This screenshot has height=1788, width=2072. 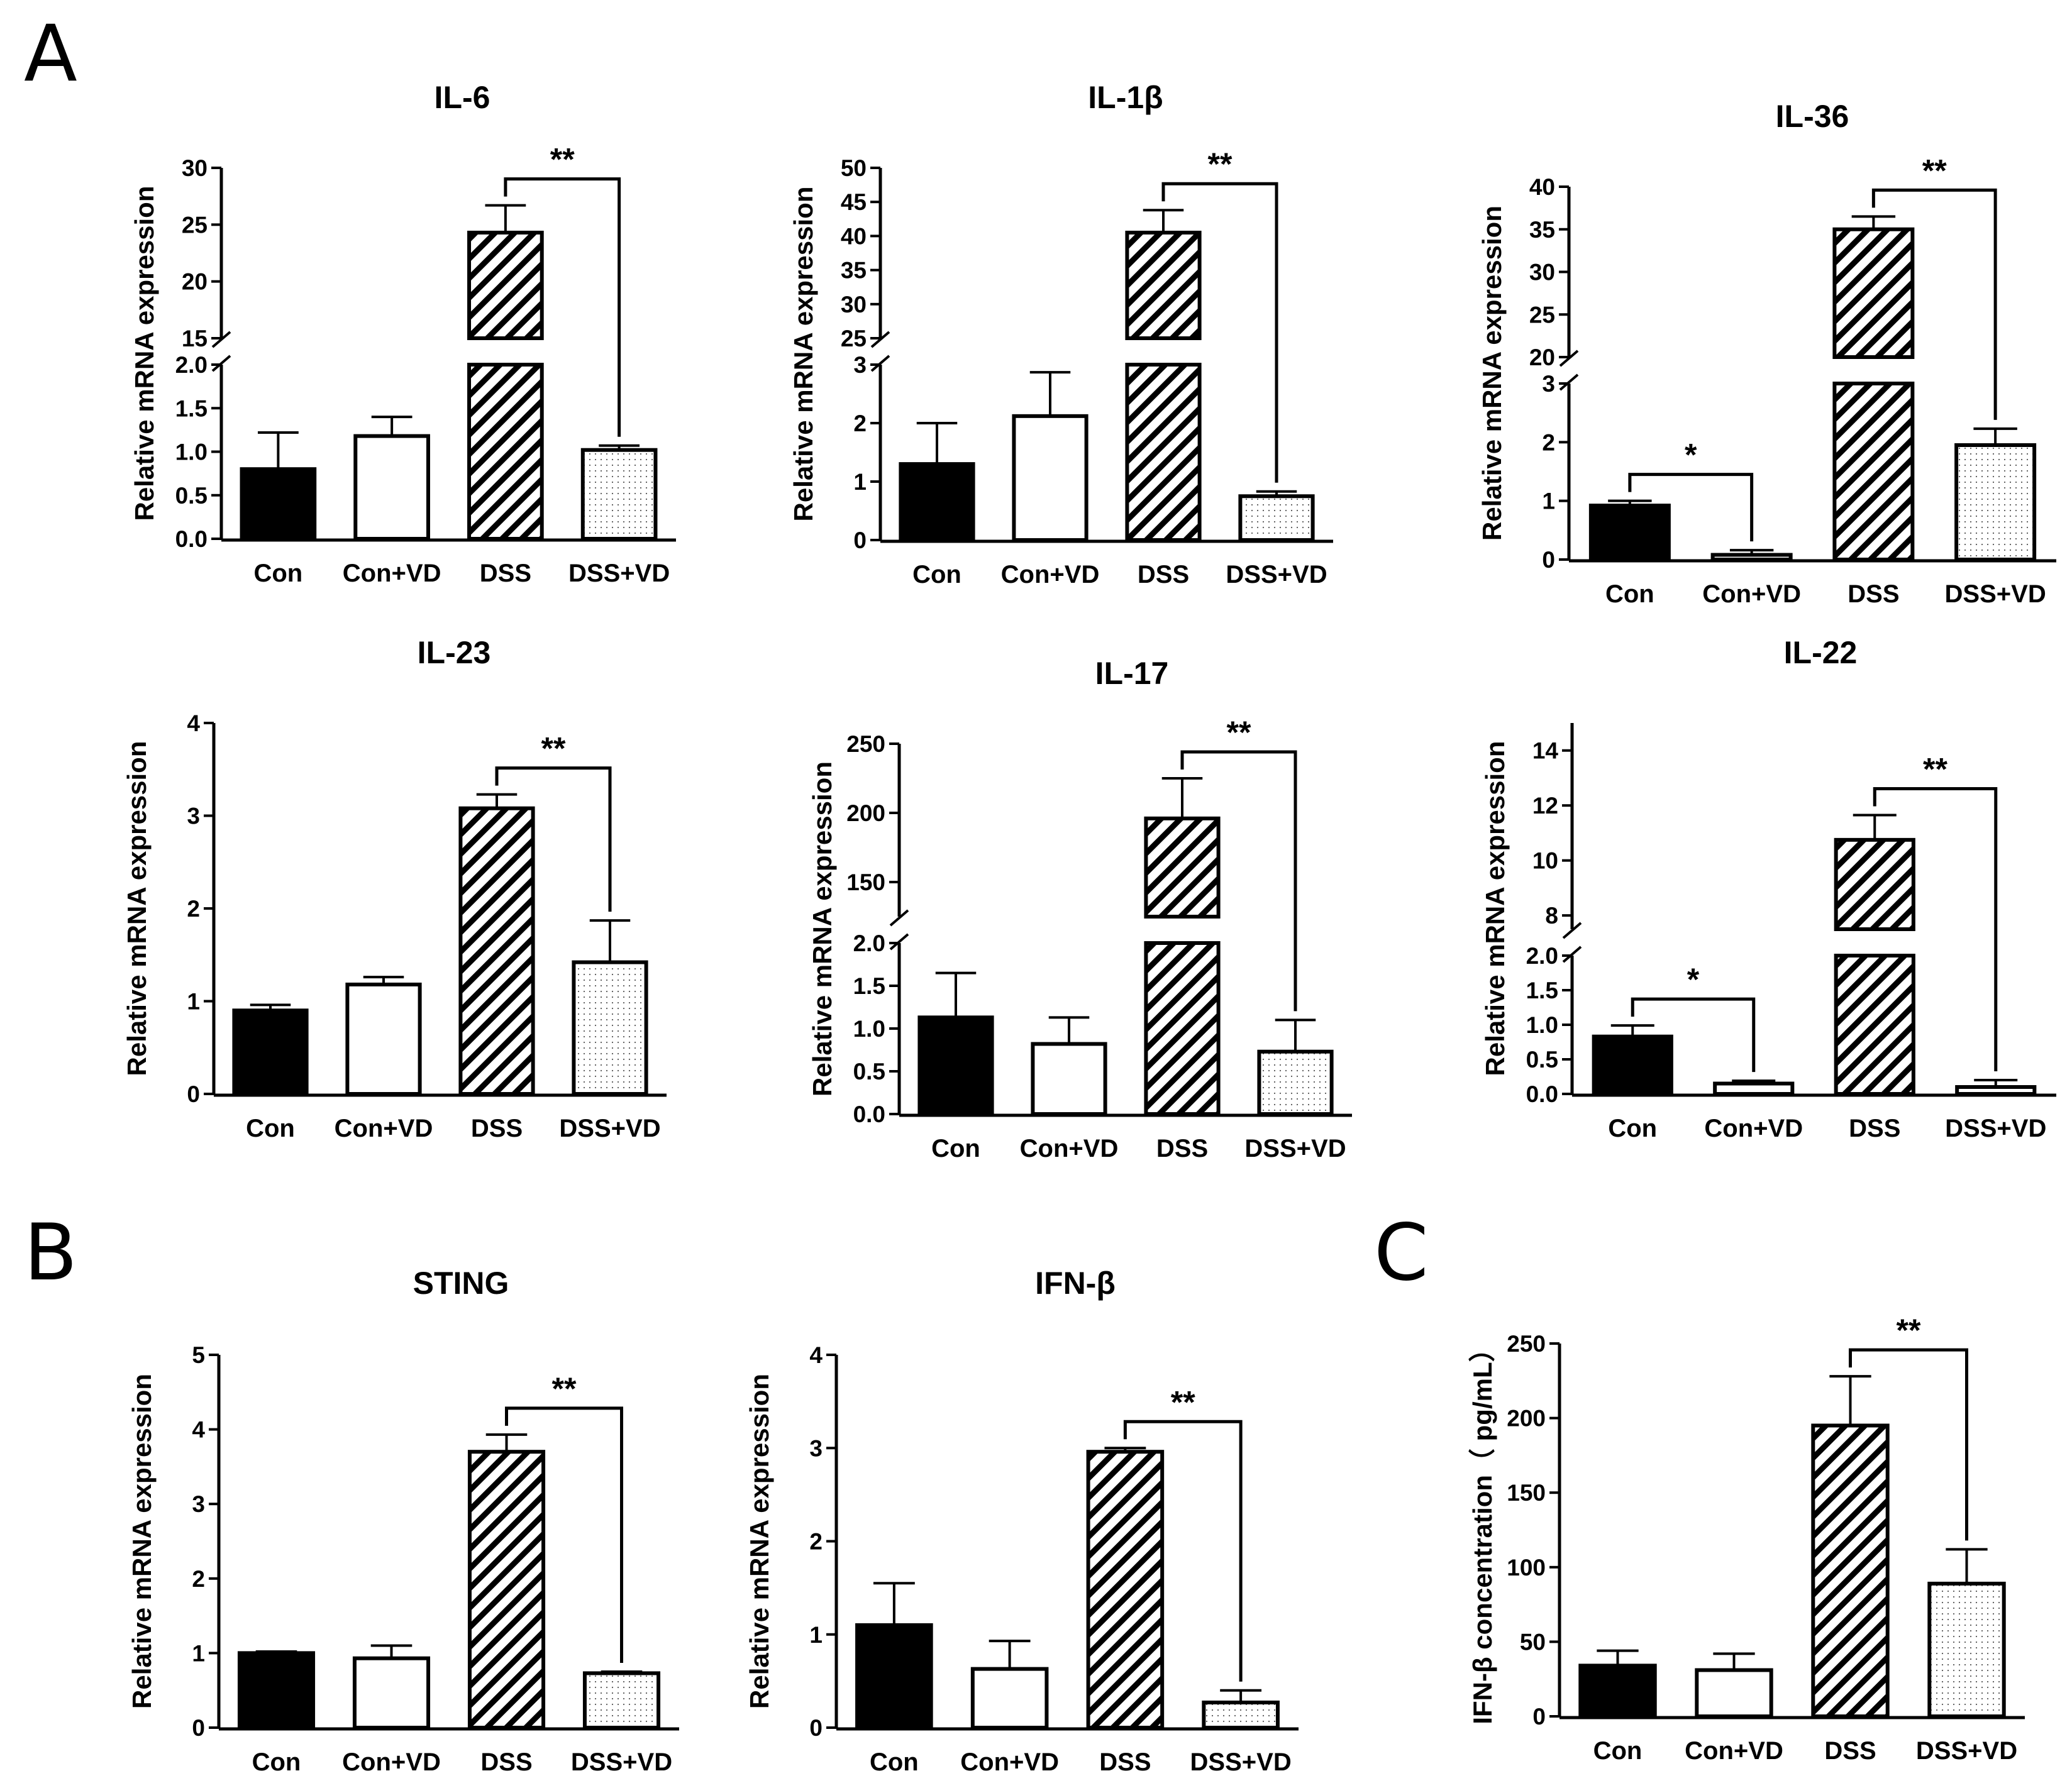 What do you see at coordinates (1542, 1025) in the screenshot?
I see `y-low-tick-label: 1.0` at bounding box center [1542, 1025].